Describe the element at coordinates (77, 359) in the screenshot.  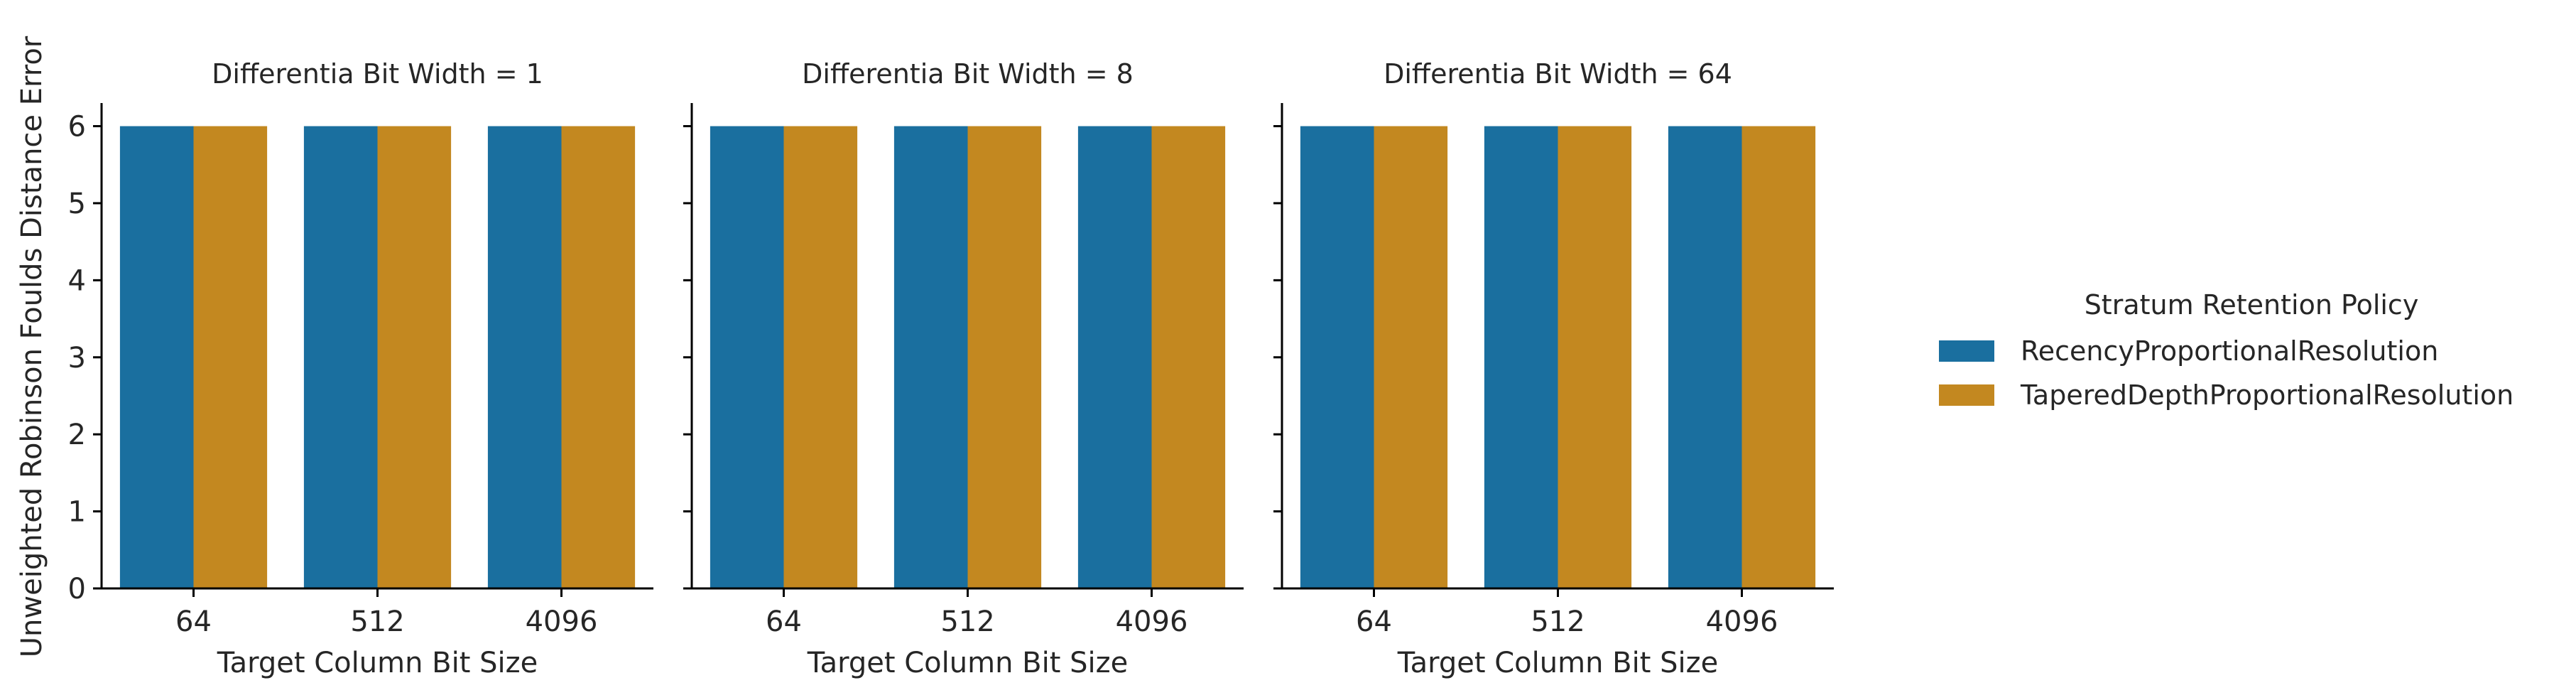
I see `y-tick-label: 3` at that location.